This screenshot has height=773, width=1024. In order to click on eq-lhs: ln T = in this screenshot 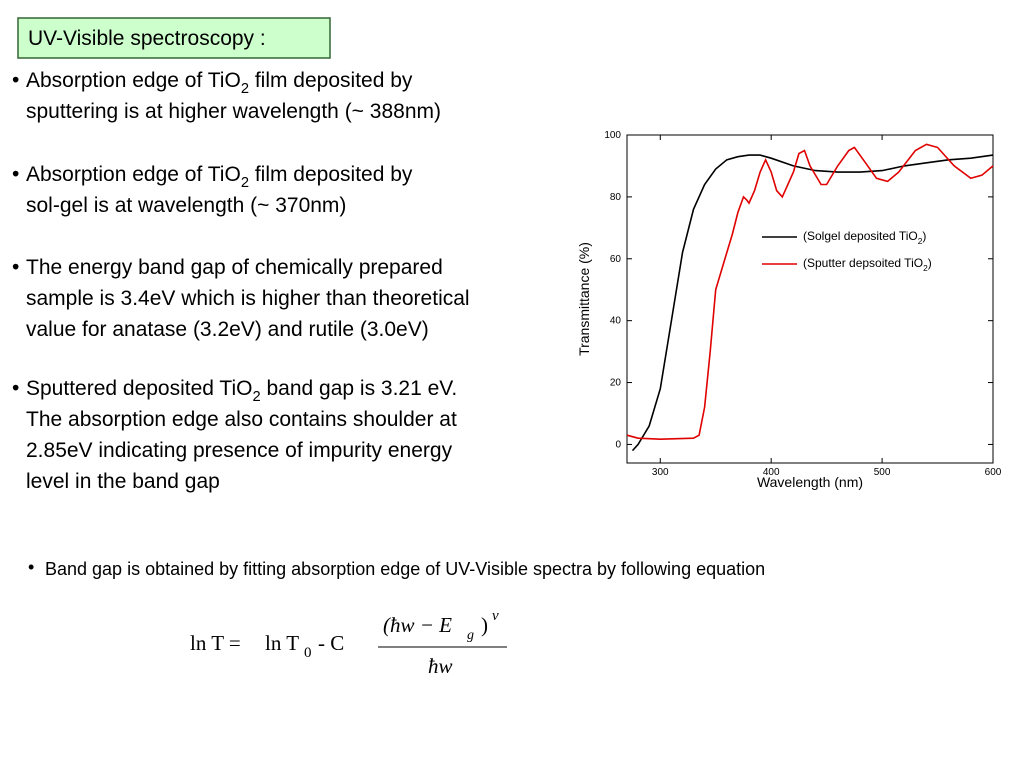, I will do `click(215, 643)`.